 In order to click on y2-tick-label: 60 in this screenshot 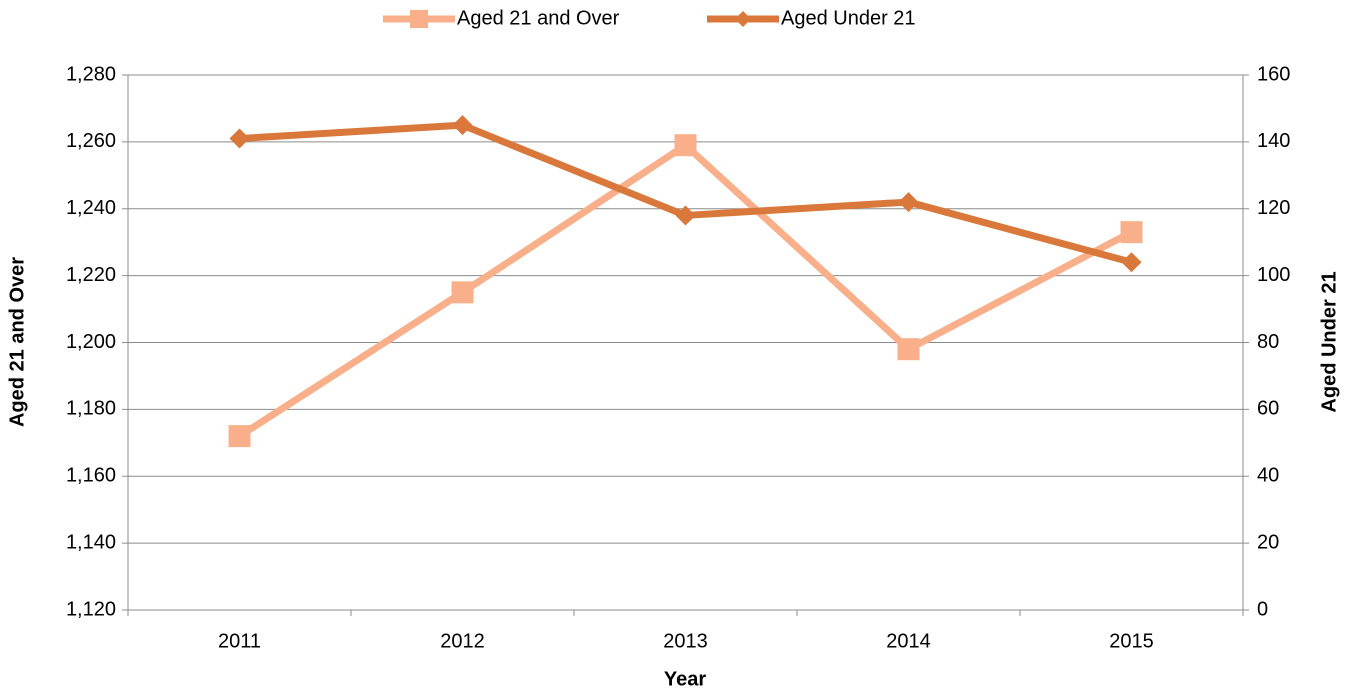, I will do `click(1268, 409)`.